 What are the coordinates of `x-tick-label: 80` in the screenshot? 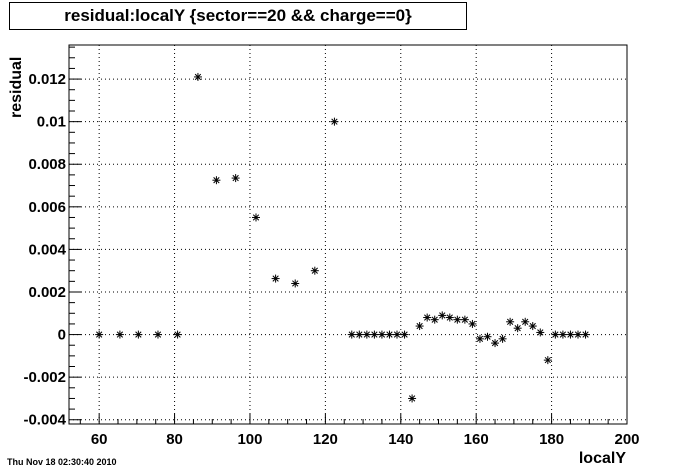 It's located at (174, 439).